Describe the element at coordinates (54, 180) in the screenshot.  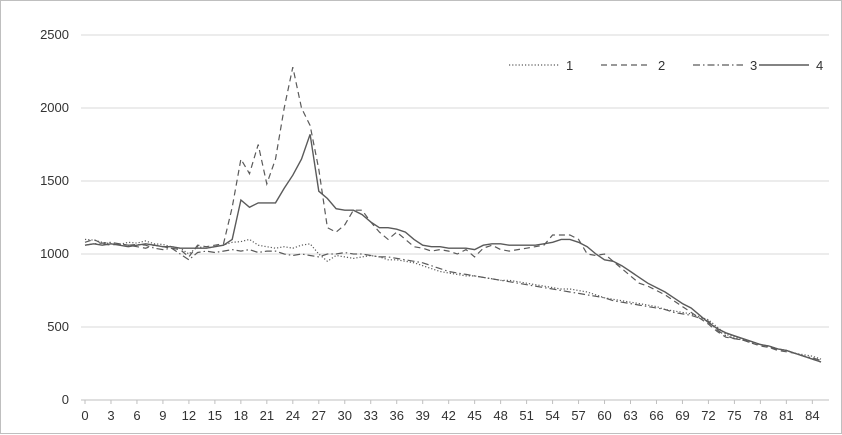
I see `y-tick-label: 1500` at that location.